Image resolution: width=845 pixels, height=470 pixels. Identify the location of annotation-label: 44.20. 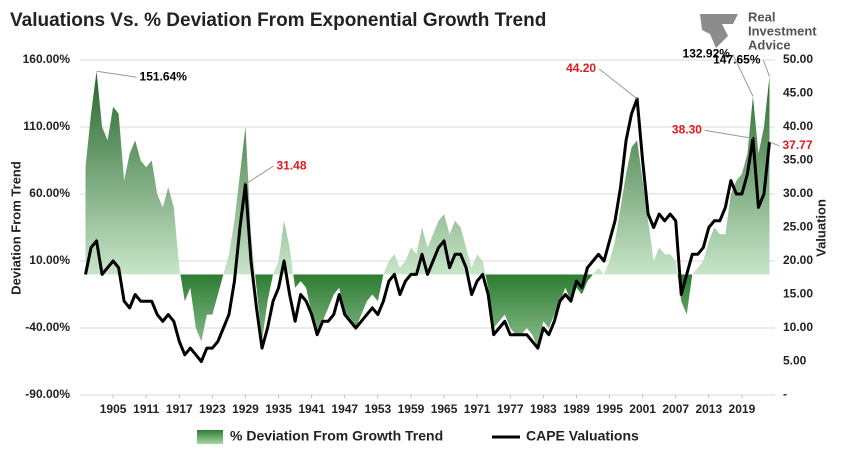
(581, 68).